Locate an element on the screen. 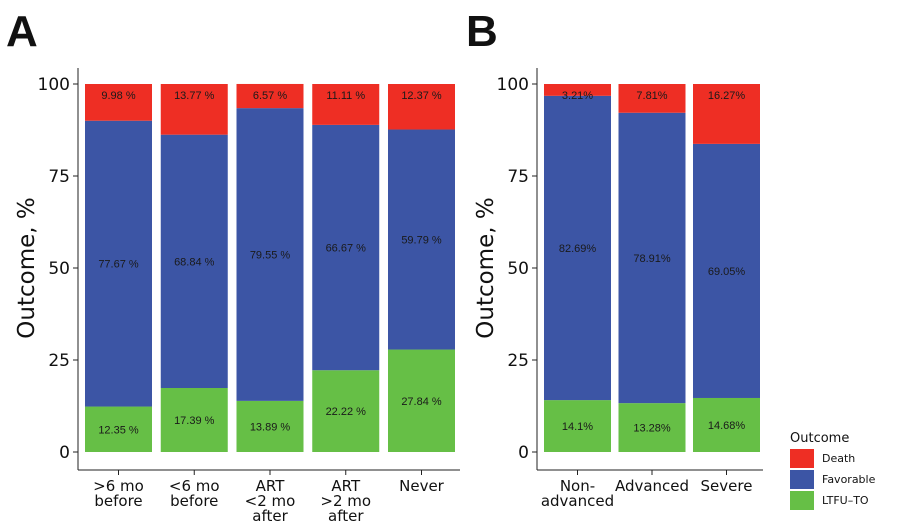  bar-label-b-2-ltfu-to: 14.68% is located at coordinates (727, 426).